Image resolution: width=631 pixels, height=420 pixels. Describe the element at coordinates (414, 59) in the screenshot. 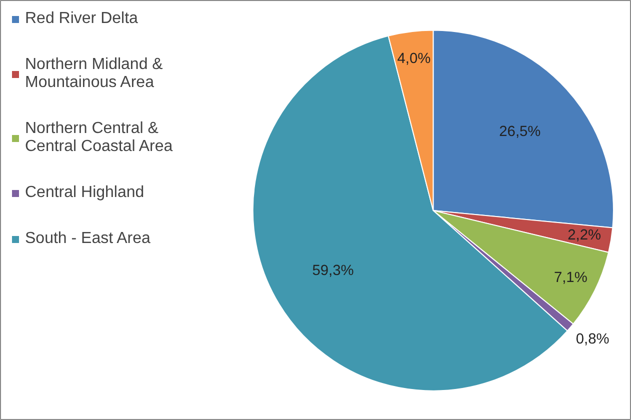

I see `data-label: 4,0%` at that location.